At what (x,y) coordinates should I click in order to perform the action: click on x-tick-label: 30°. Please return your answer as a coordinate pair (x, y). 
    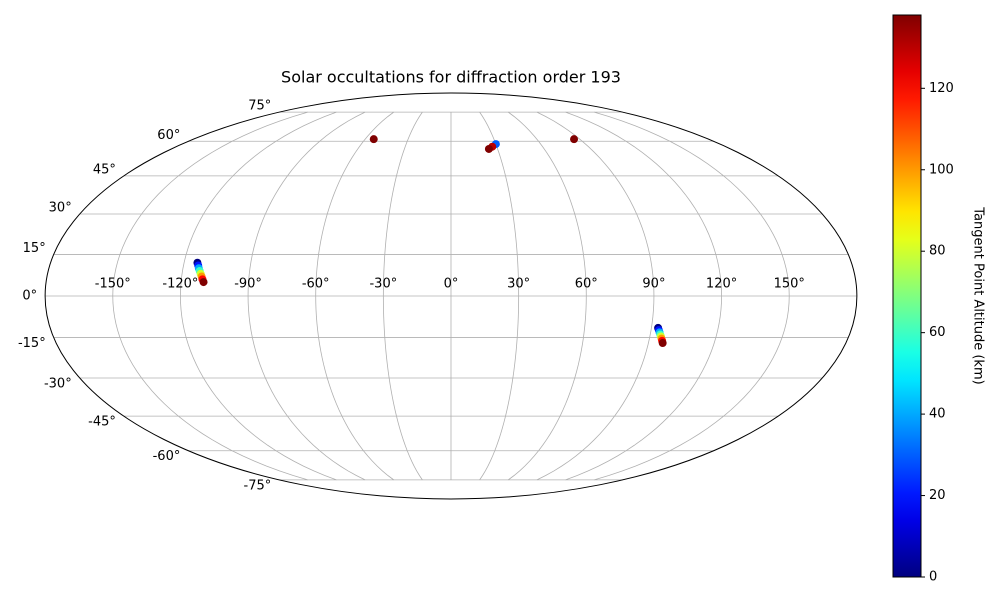
    Looking at the image, I should click on (518, 284).